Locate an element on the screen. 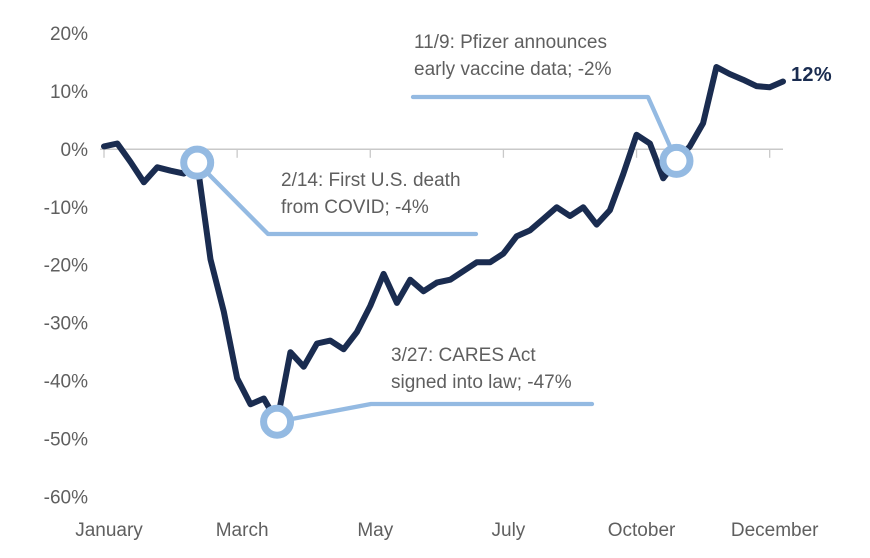 This screenshot has height=558, width=870. annotation-text-line: from COVID; -4% is located at coordinates (355, 207).